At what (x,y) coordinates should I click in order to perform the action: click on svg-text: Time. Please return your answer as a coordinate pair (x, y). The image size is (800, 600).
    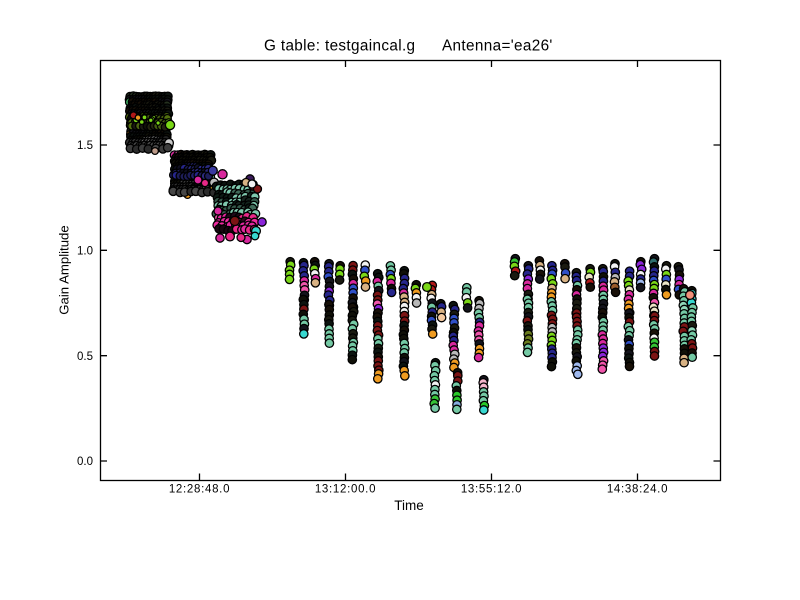
    Looking at the image, I should click on (409, 505).